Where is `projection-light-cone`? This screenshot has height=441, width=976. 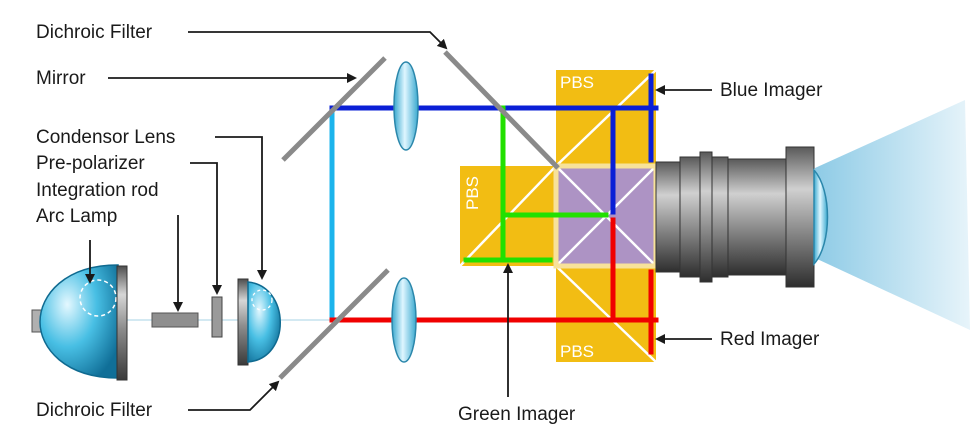 projection-light-cone is located at coordinates (892, 215).